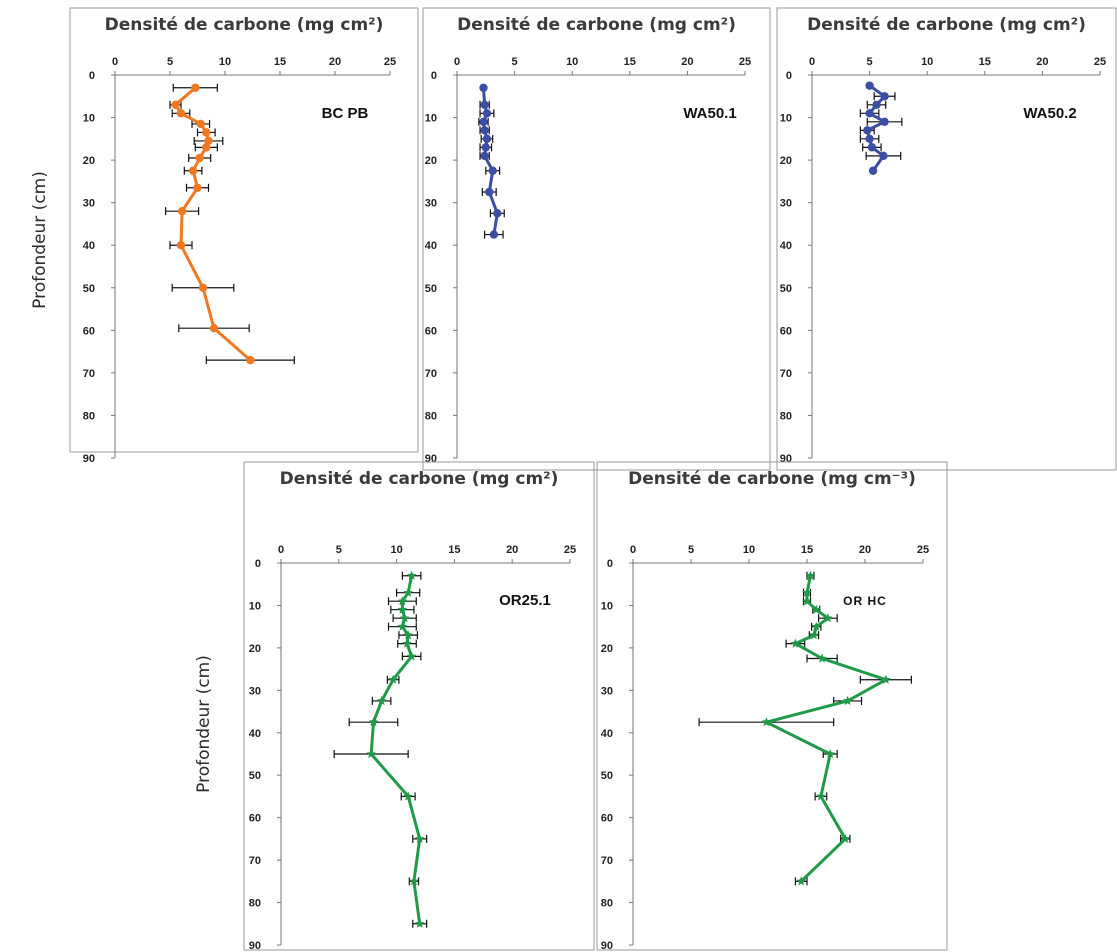 This screenshot has height=952, width=1117. Describe the element at coordinates (512, 550) in the screenshot. I see `x-tick-label: 20` at that location.